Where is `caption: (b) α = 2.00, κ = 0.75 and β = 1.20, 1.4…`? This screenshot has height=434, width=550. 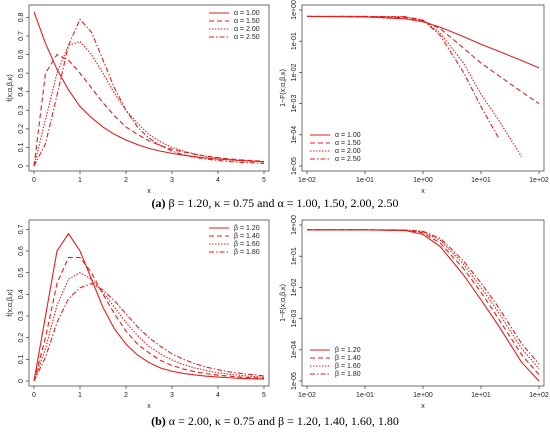
caption: (b) α = 2.00, κ = 0.75 and β = 1.20, 1.4… is located at coordinates (275, 421).